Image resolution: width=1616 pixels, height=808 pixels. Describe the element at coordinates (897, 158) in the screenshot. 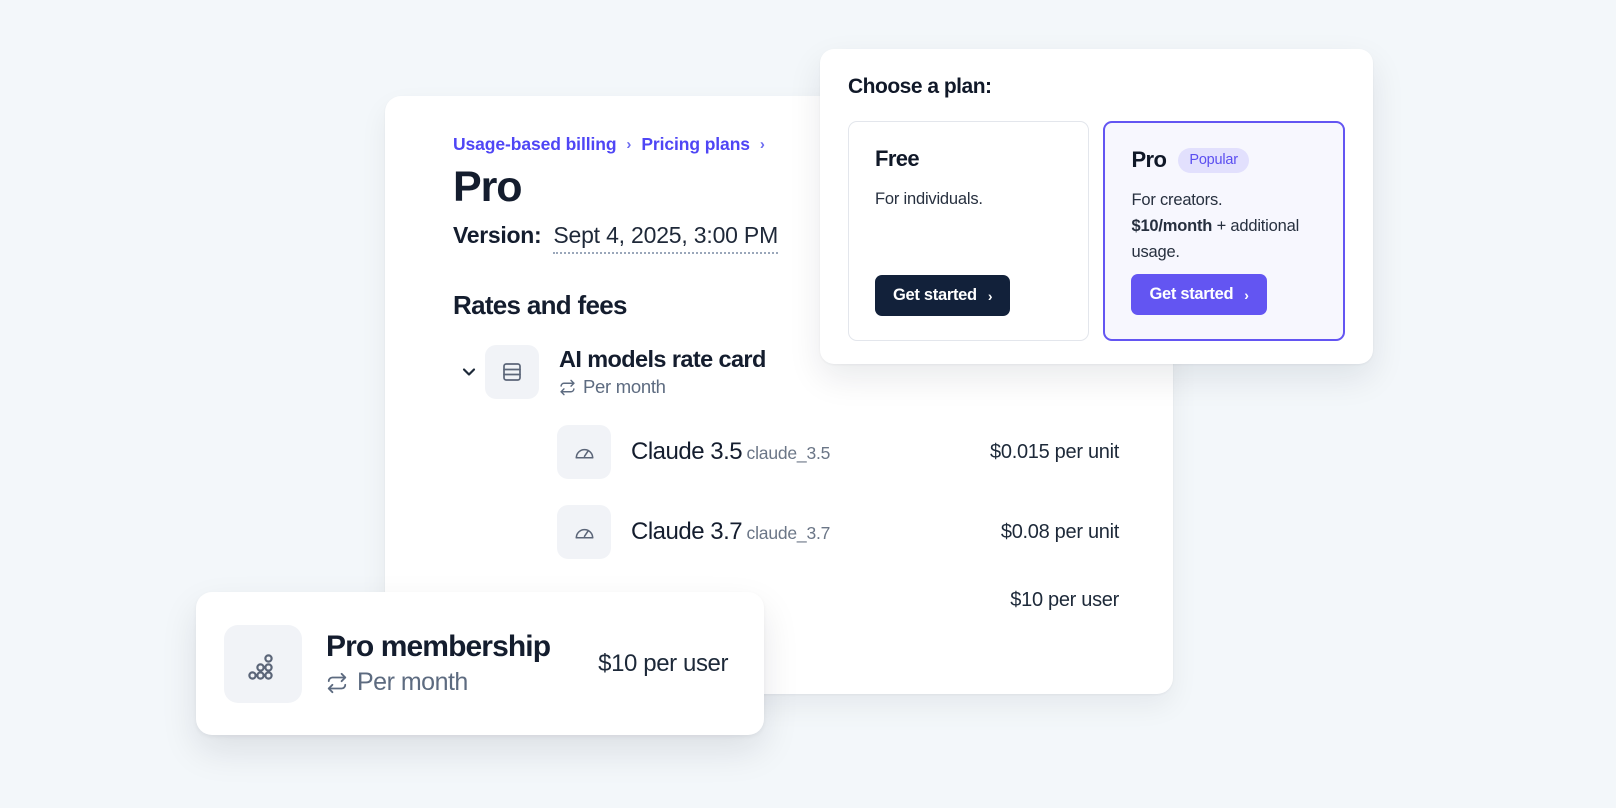

I see `plan-free-name: Free` at that location.